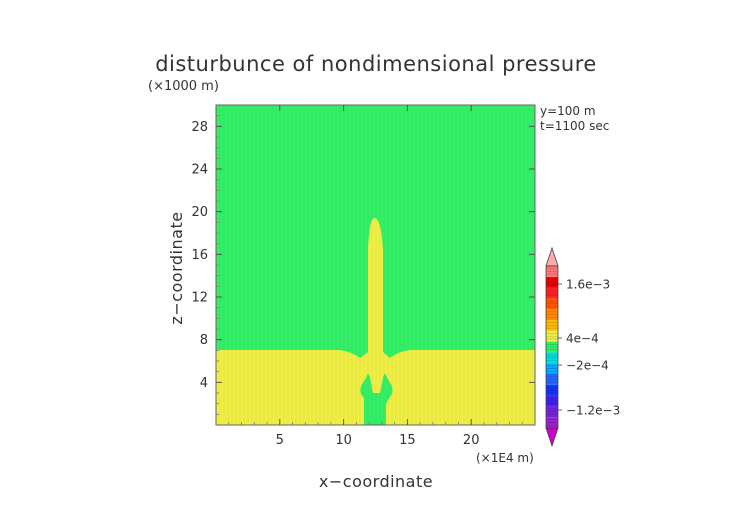  I want to click on colorbar, so click(552, 347).